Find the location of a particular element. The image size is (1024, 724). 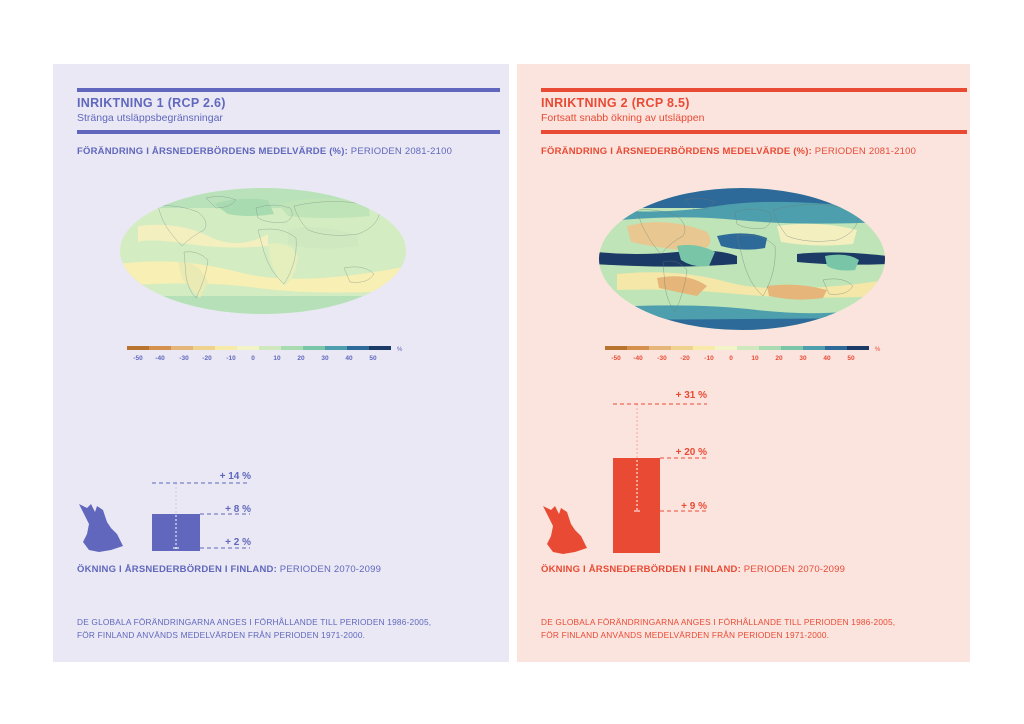

label-mid: + 8 % is located at coordinates (238, 509).